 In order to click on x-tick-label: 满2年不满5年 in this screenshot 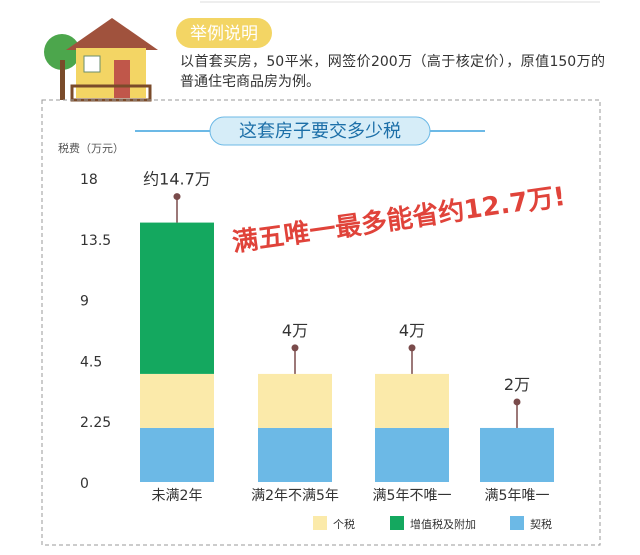, I will do `click(295, 496)`.